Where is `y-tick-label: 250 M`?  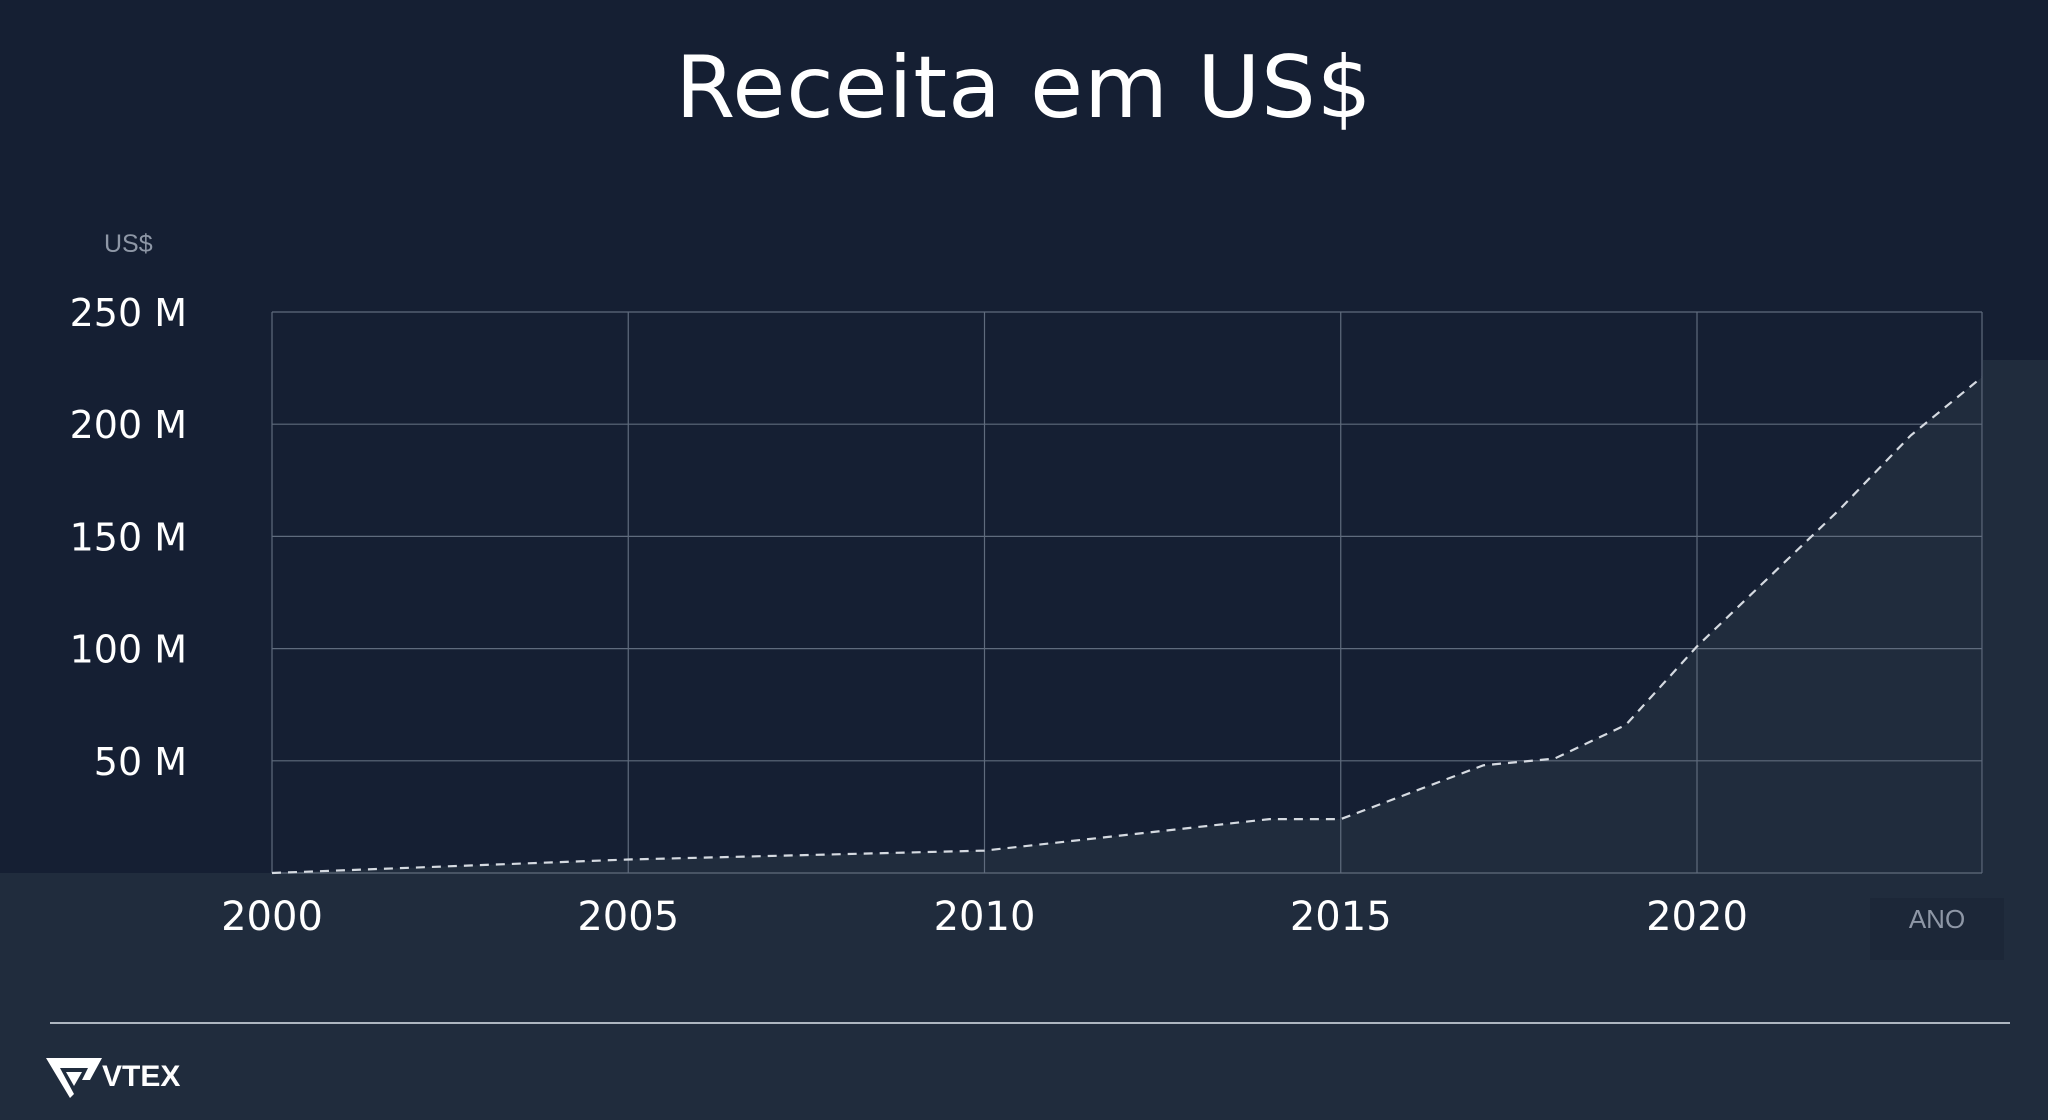
y-tick-label: 250 M is located at coordinates (128, 313).